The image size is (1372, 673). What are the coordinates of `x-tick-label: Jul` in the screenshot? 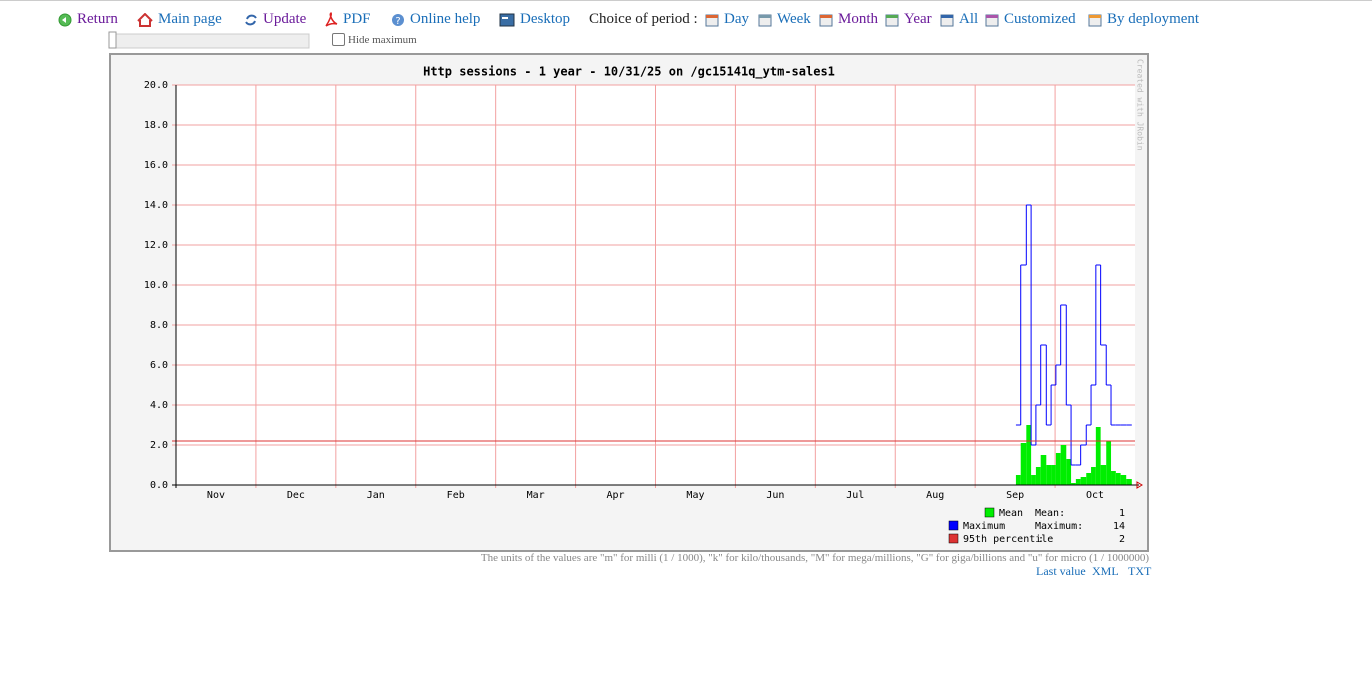 It's located at (855, 495).